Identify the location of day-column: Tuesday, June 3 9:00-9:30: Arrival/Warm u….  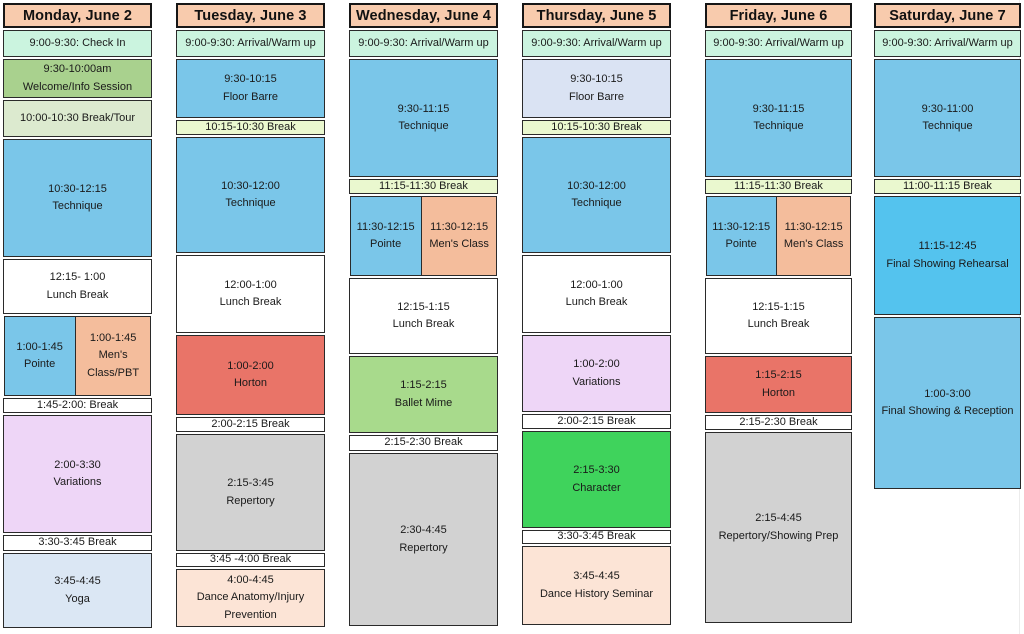
(250, 316).